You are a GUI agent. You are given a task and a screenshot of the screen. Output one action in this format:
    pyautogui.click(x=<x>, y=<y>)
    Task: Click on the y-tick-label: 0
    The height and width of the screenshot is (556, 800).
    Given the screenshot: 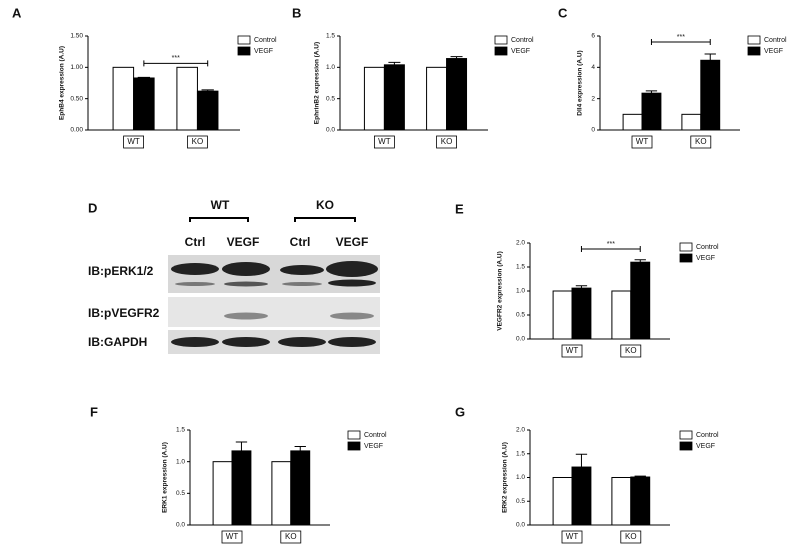 What is the action you would take?
    pyautogui.click(x=593, y=130)
    